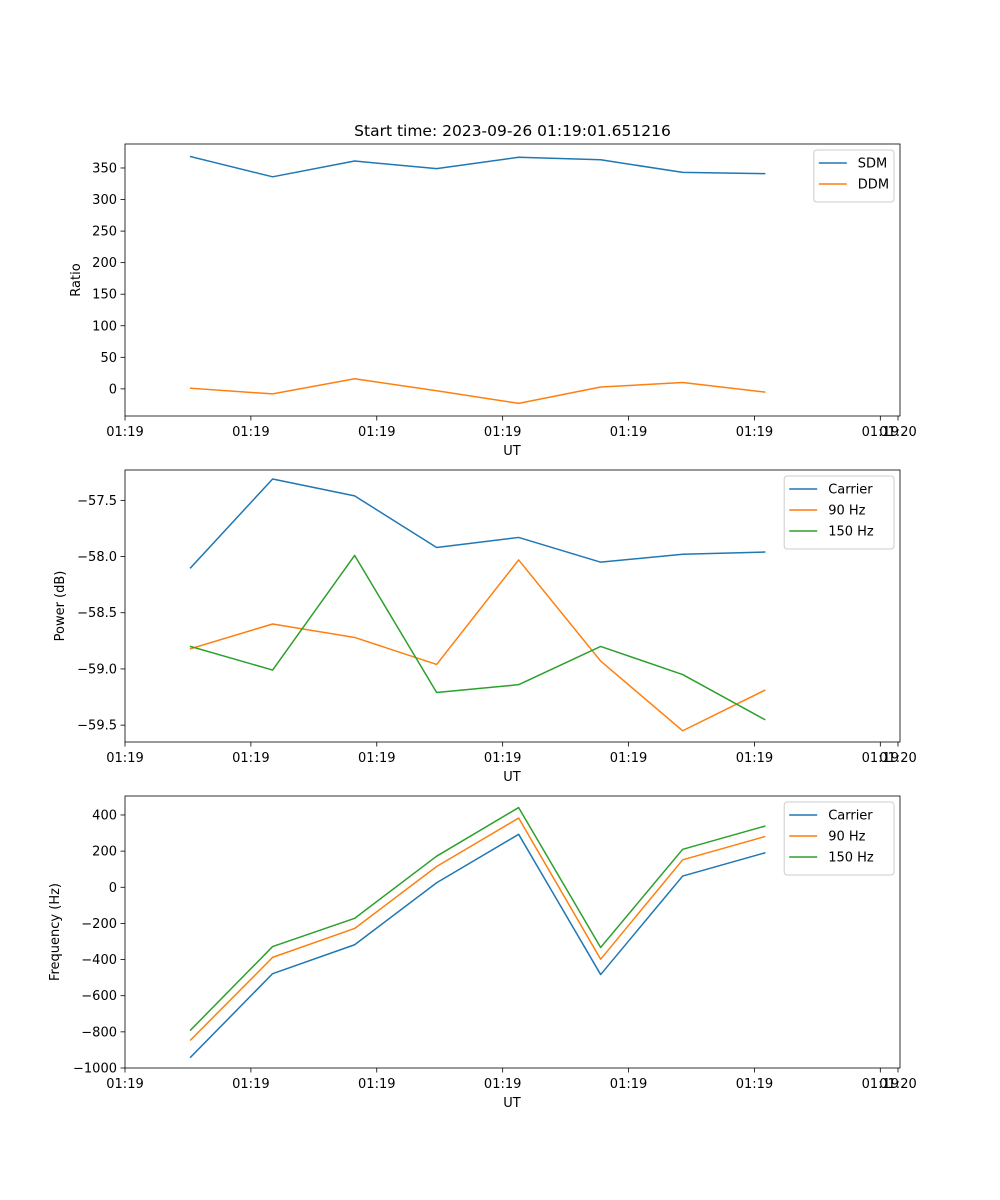 Image resolution: width=1000 pixels, height=1200 pixels. I want to click on power-series-150-hz, so click(477, 637).